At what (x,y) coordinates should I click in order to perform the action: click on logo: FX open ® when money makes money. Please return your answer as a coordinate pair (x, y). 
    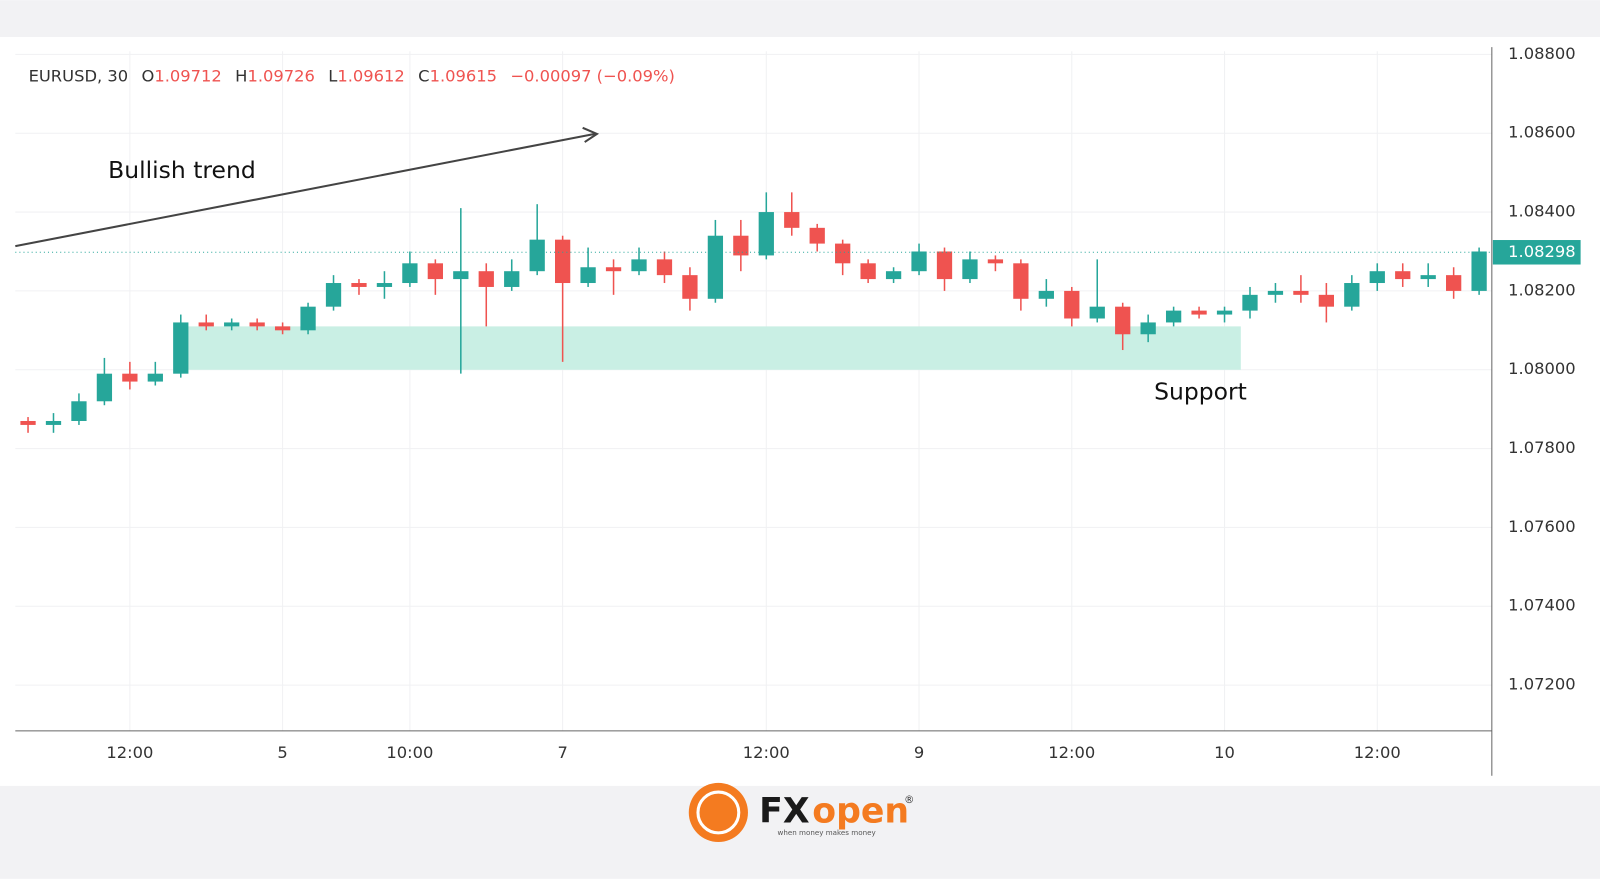
    Looking at the image, I should click on (801, 812).